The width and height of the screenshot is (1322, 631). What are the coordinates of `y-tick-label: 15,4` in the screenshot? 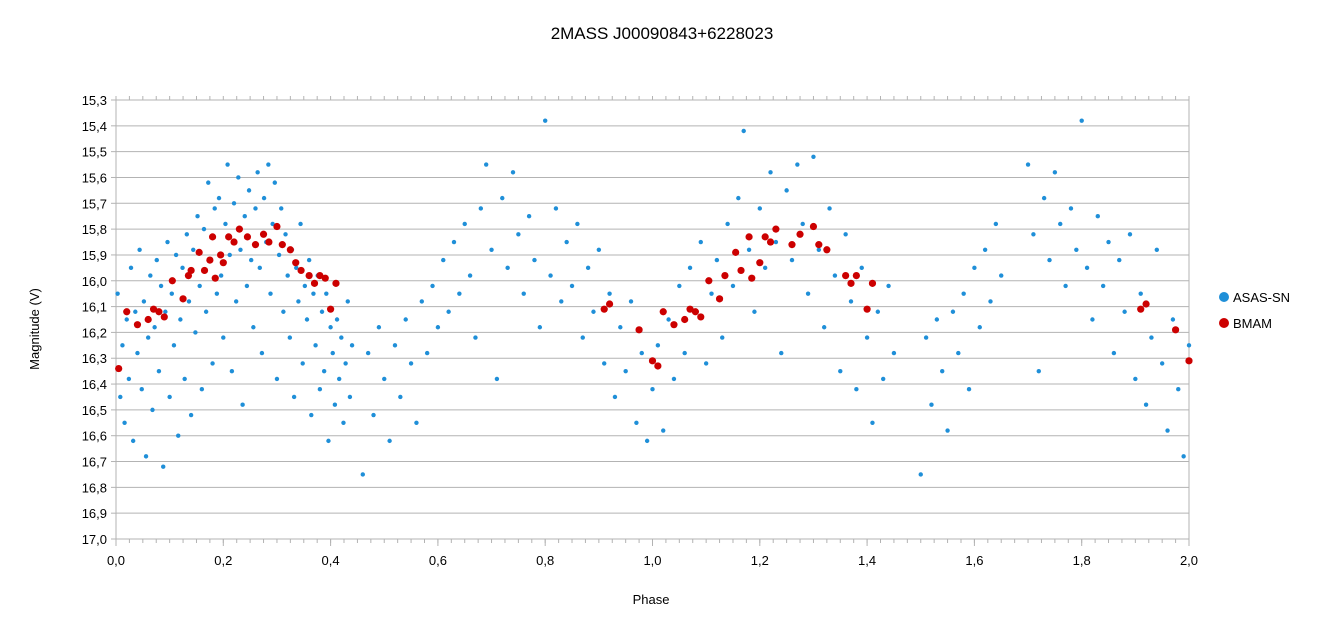 It's located at (94, 126).